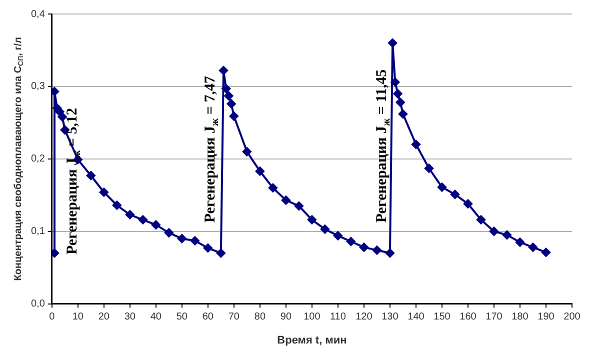 This screenshot has height=355, width=602. I want to click on x-tick-label: 100, so click(312, 317).